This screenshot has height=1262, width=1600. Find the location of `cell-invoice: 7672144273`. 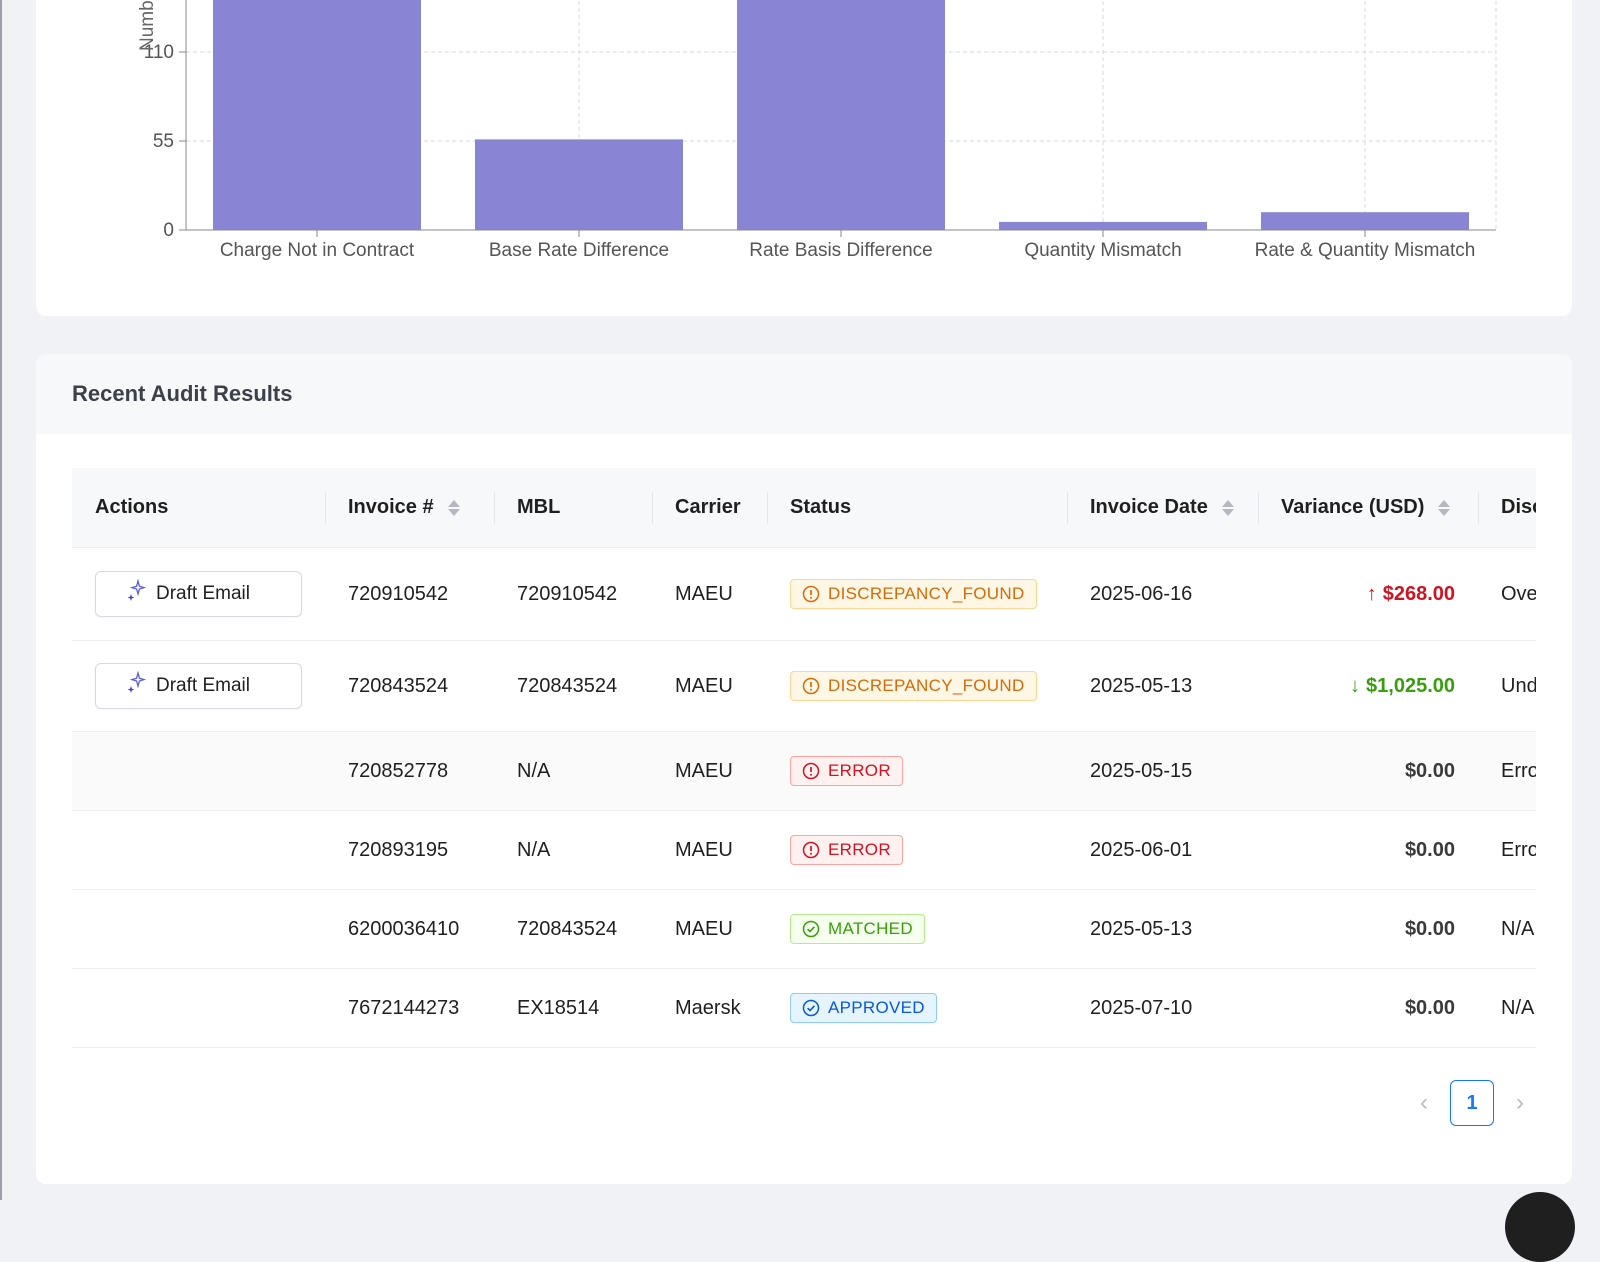

cell-invoice: 7672144273 is located at coordinates (409, 1008).